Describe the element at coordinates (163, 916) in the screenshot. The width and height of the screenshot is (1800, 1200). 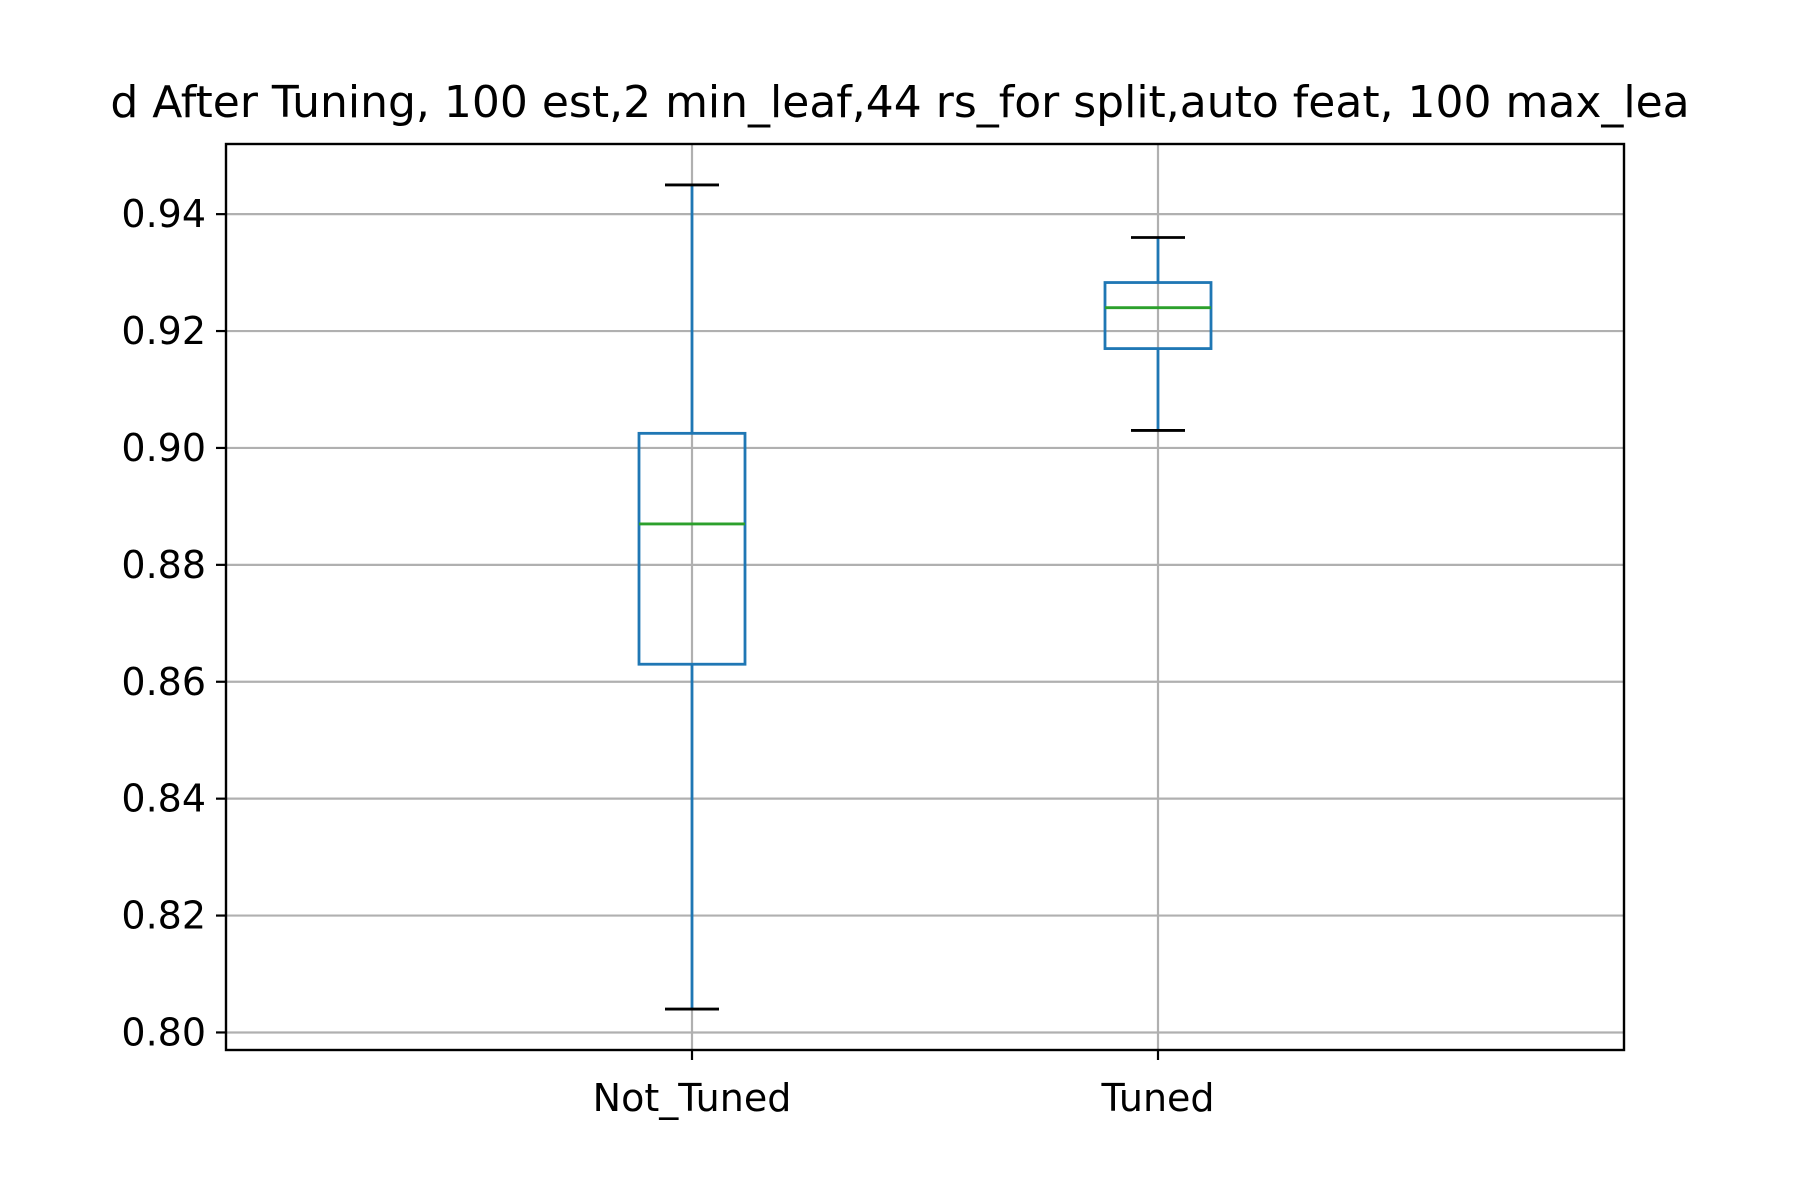
I see `y-tick-label: 0.82` at that location.